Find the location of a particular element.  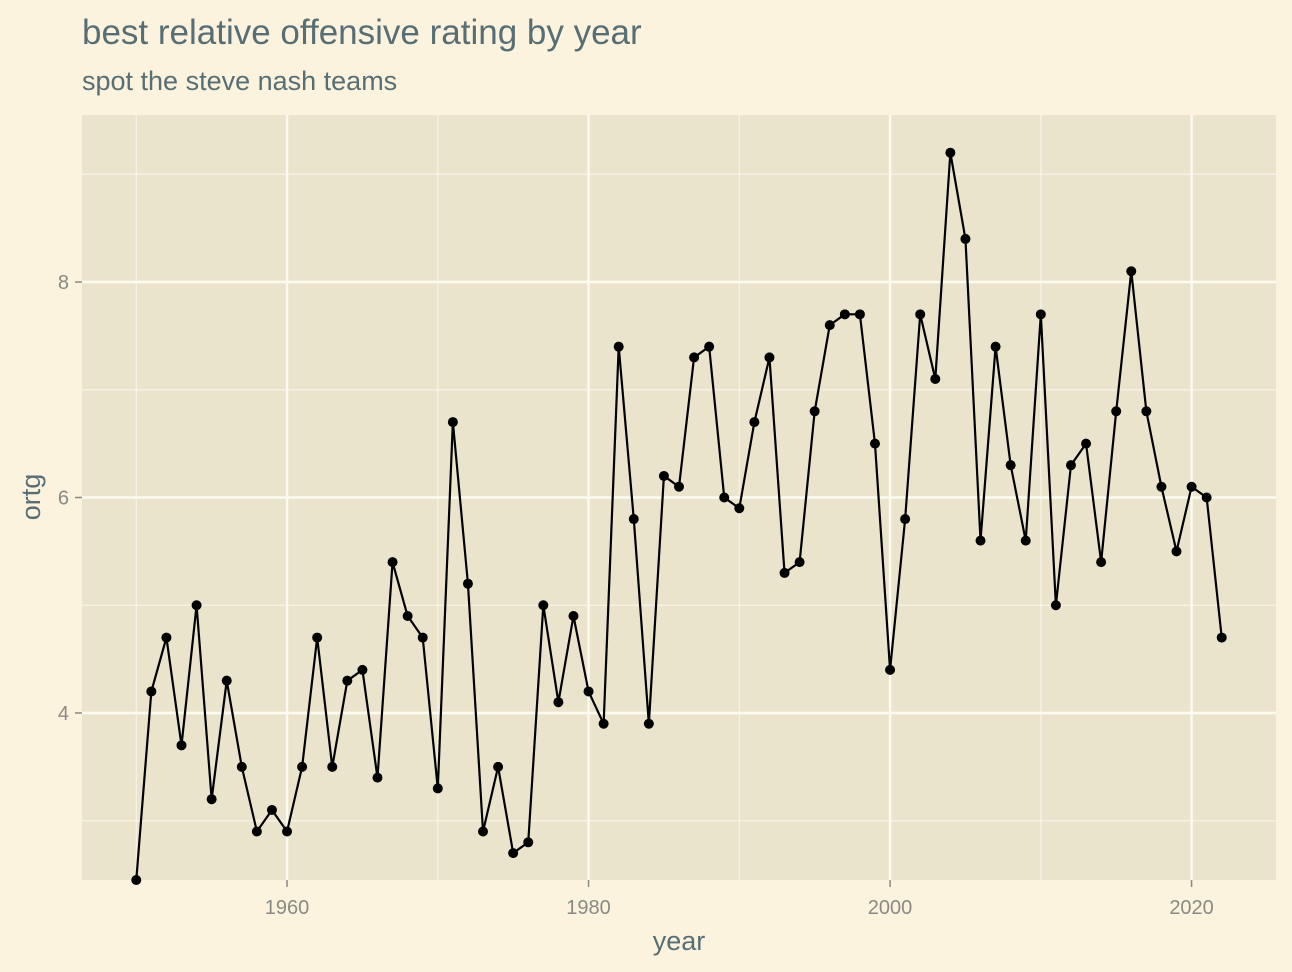

y-tick-label: 8 is located at coordinates (63, 283).